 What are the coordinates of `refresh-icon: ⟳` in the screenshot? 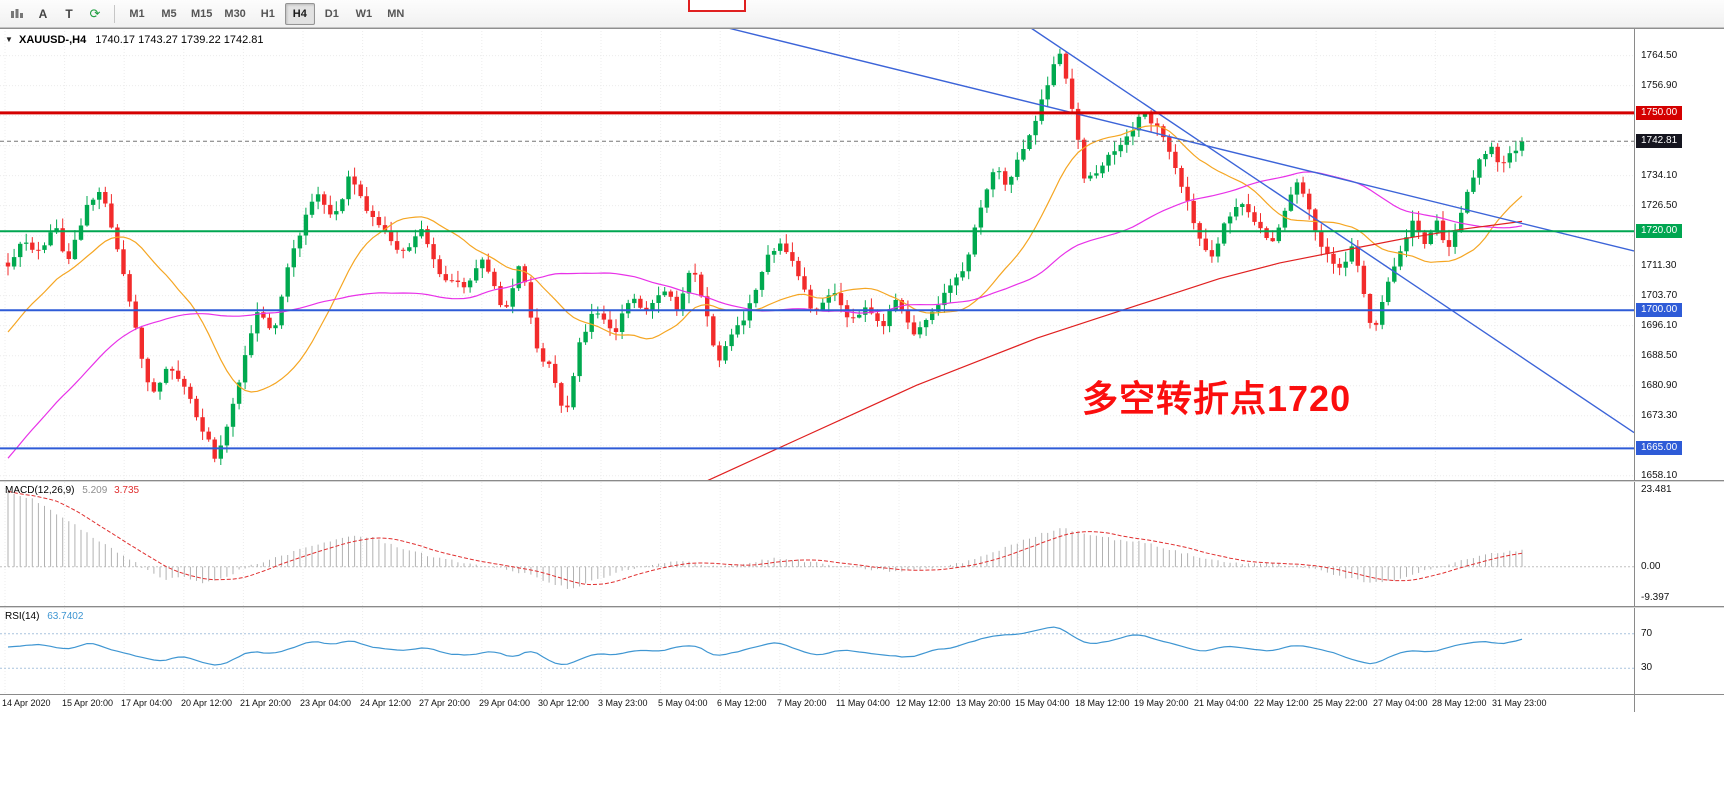 It's located at (95, 13).